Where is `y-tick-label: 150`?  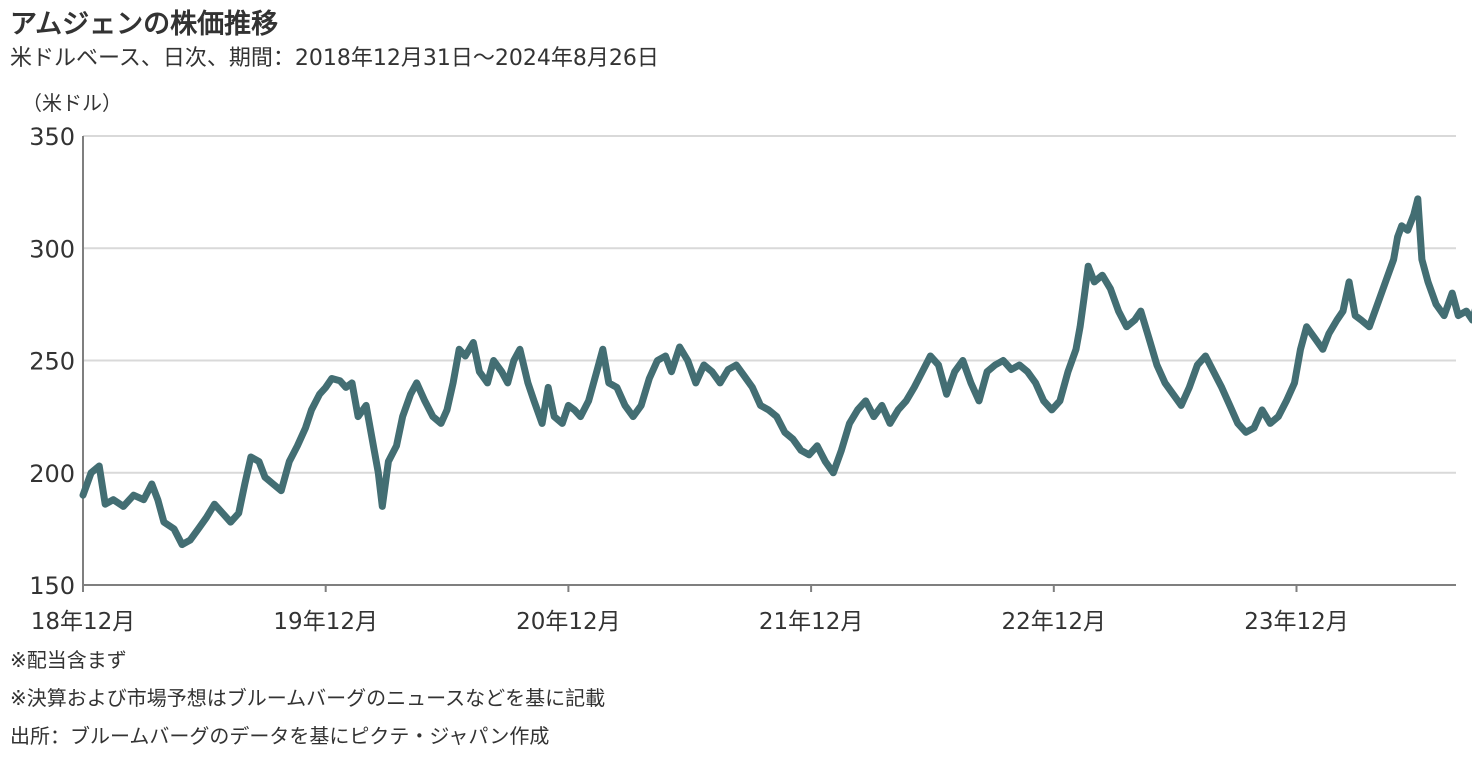
y-tick-label: 150 is located at coordinates (52, 586).